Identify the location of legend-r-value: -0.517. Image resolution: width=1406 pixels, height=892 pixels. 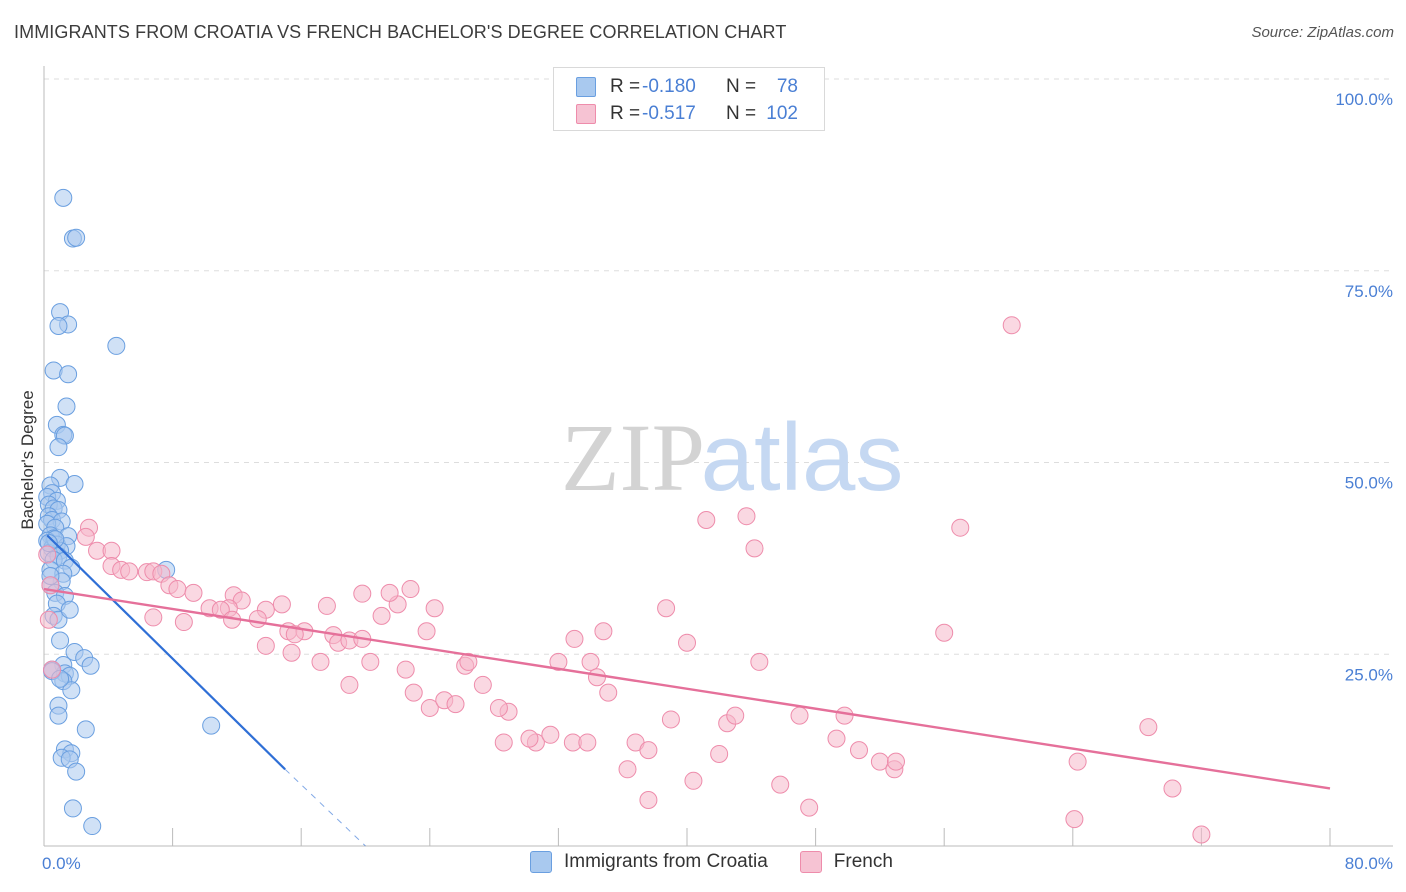
(669, 113).